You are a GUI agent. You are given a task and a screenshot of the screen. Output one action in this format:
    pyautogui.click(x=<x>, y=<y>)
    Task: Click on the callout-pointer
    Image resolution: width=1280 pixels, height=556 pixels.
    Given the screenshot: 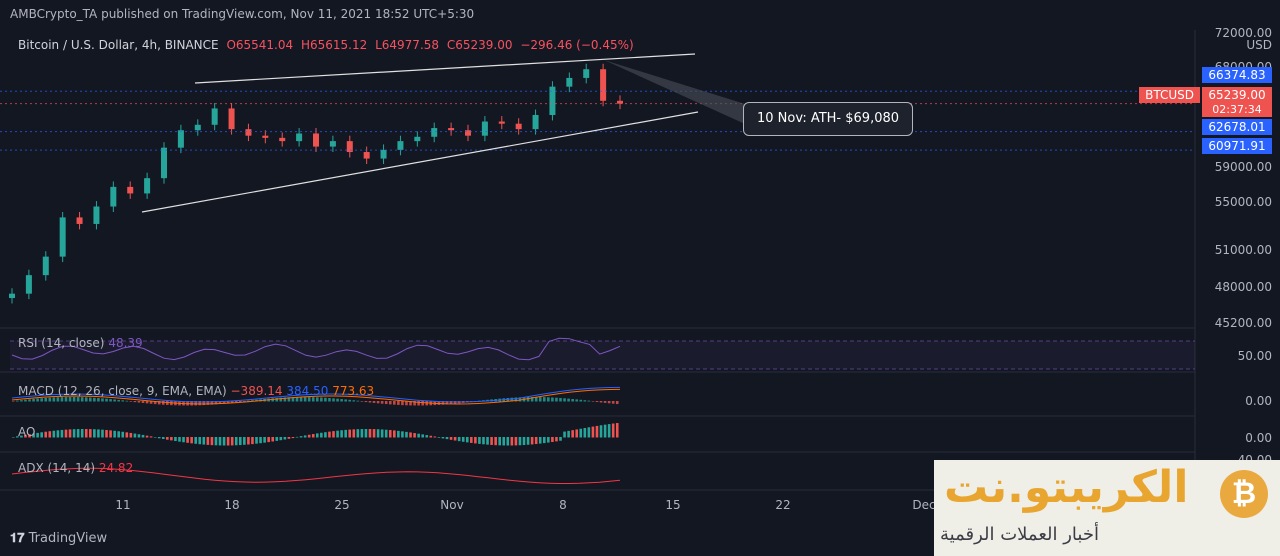 What is the action you would take?
    pyautogui.click(x=674, y=92)
    